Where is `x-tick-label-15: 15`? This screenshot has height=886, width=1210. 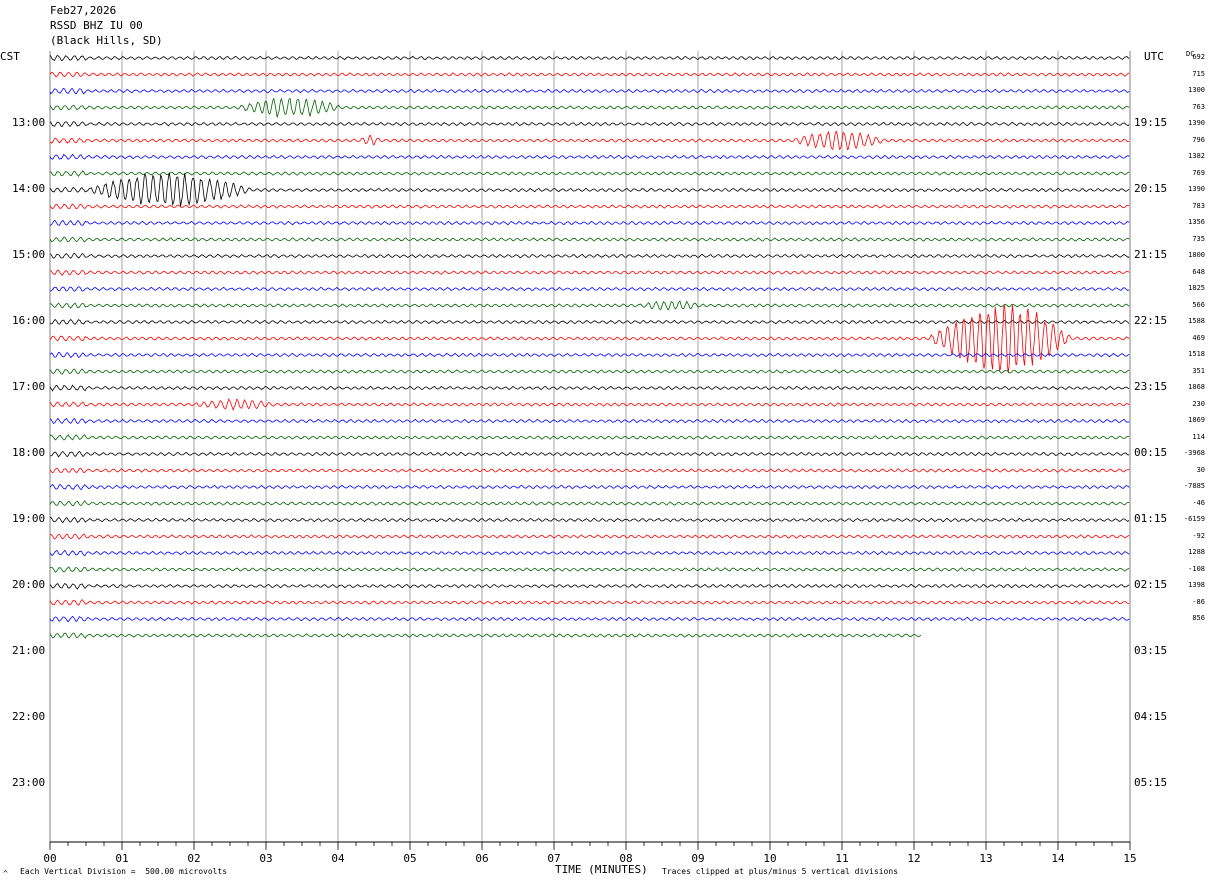
x-tick-label-15: 15 is located at coordinates (1129, 858).